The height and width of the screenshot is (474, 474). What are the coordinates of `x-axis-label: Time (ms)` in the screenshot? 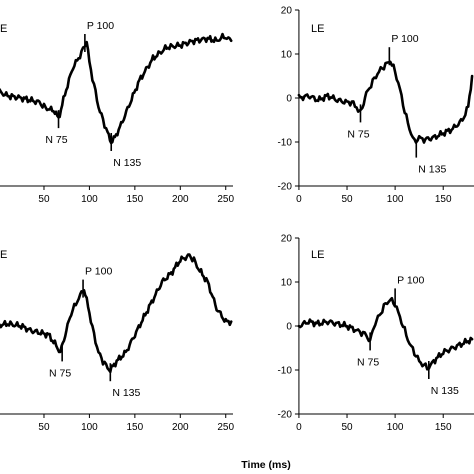 It's located at (265, 465).